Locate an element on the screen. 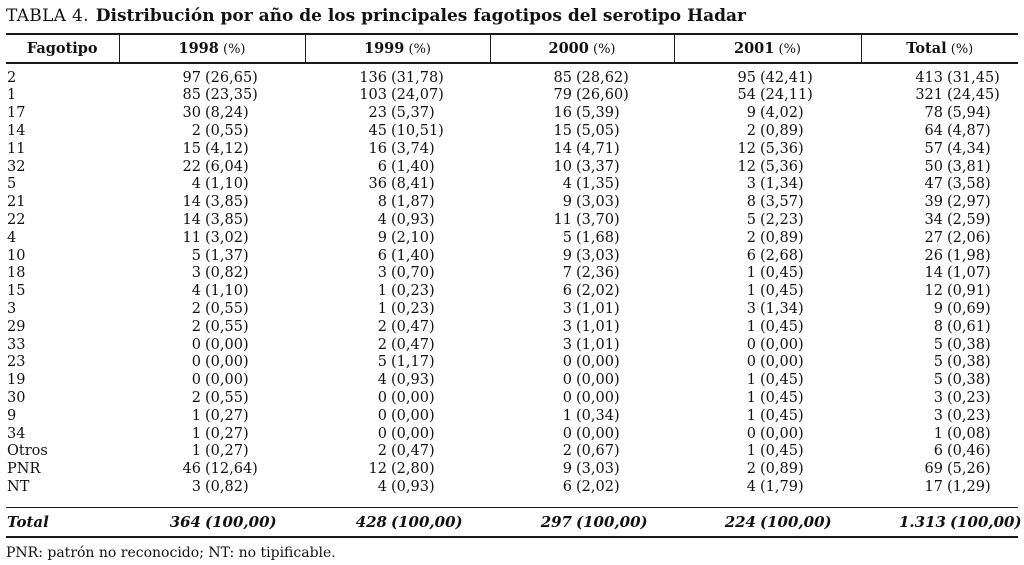 The width and height of the screenshot is (1024, 565). percent-value: (0,46) is located at coordinates (969, 451).